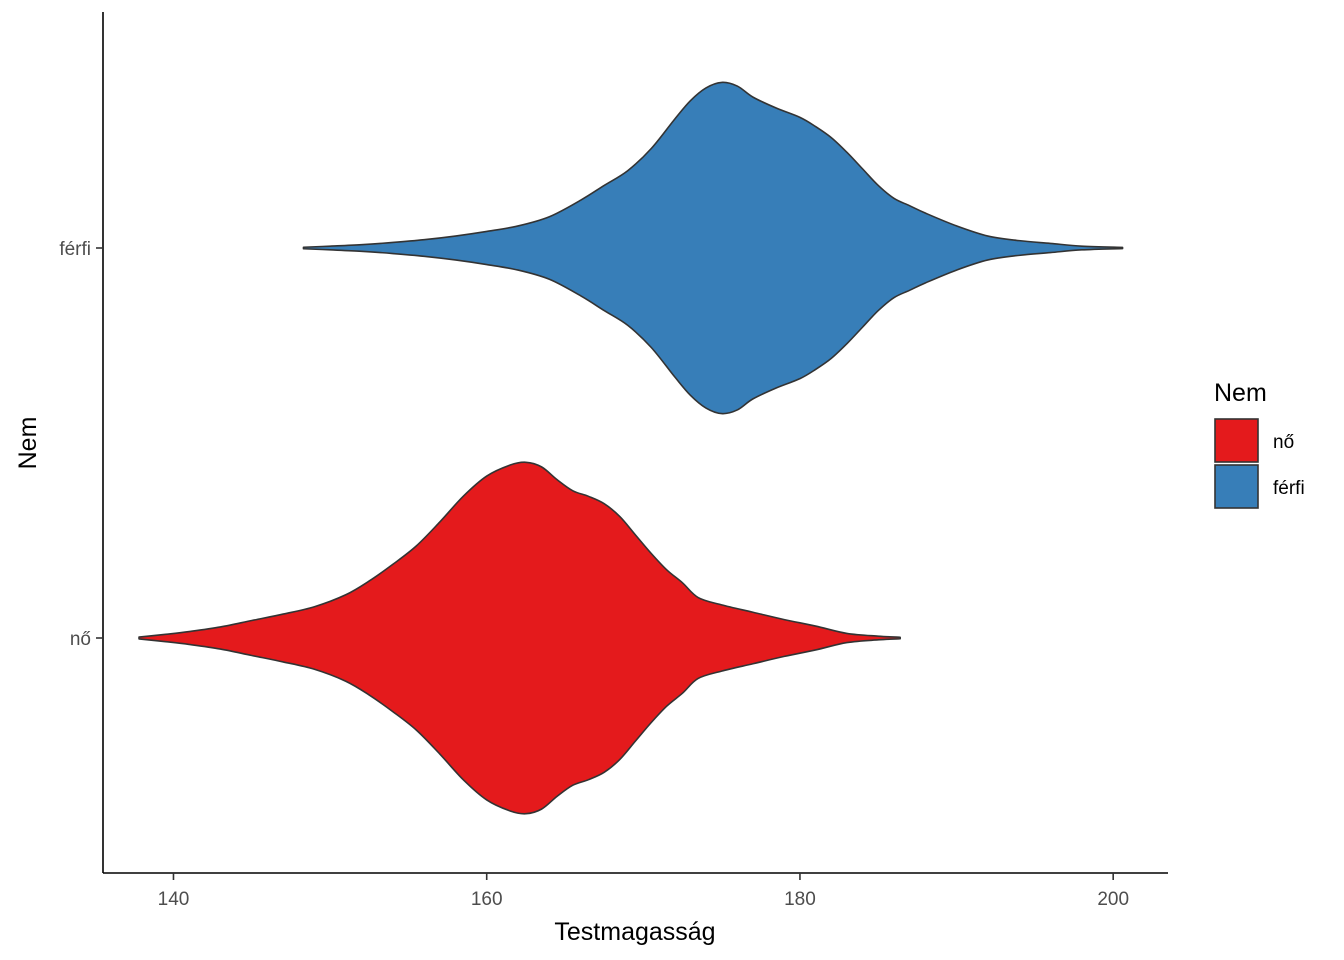  I want to click on x-axis-title: Testmagasság, so click(634, 932).